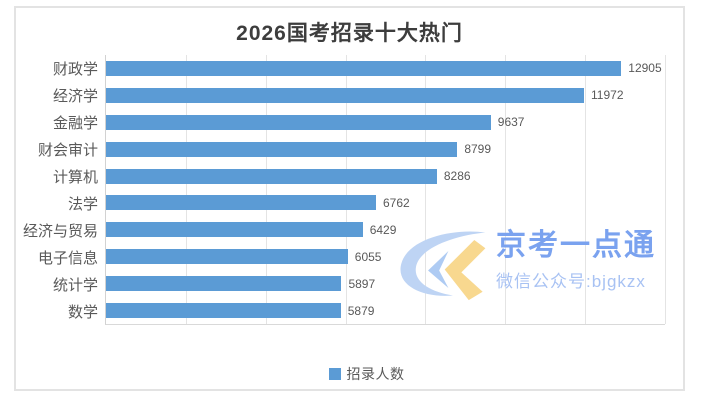  I want to click on bar-value-label: 8286, so click(457, 176).